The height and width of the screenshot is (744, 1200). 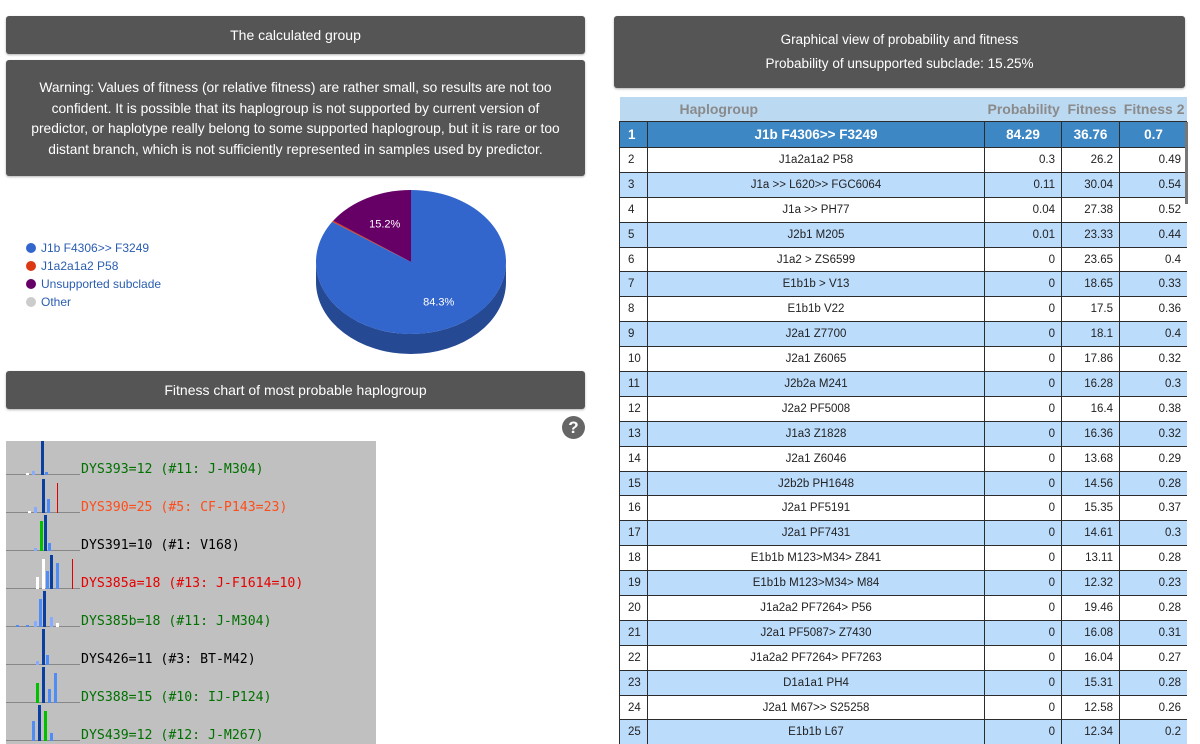 I want to click on table-row: 20 J1a2a2 PF7264> P56 0 19.46 0.28, so click(x=903, y=608).